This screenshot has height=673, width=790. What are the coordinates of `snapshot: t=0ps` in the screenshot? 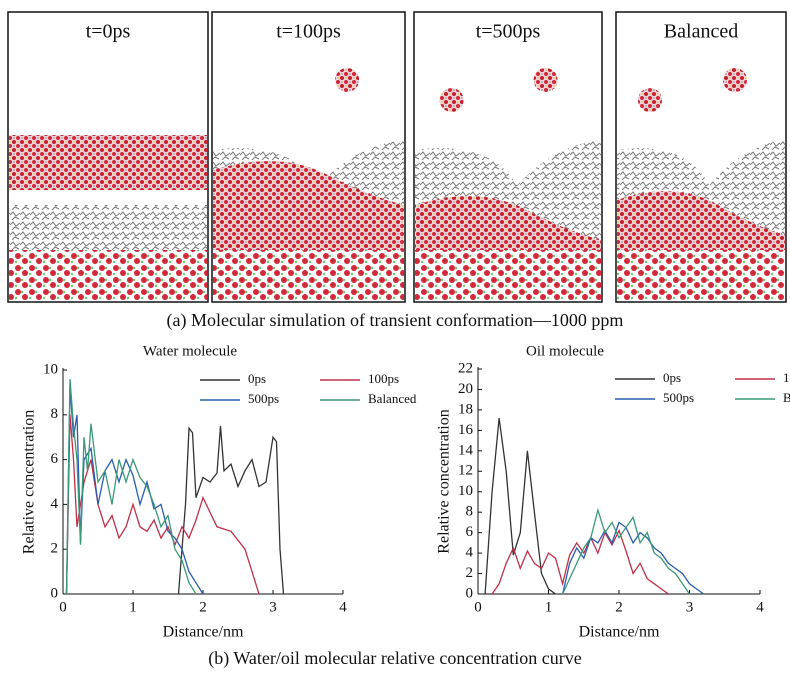 It's located at (108, 157).